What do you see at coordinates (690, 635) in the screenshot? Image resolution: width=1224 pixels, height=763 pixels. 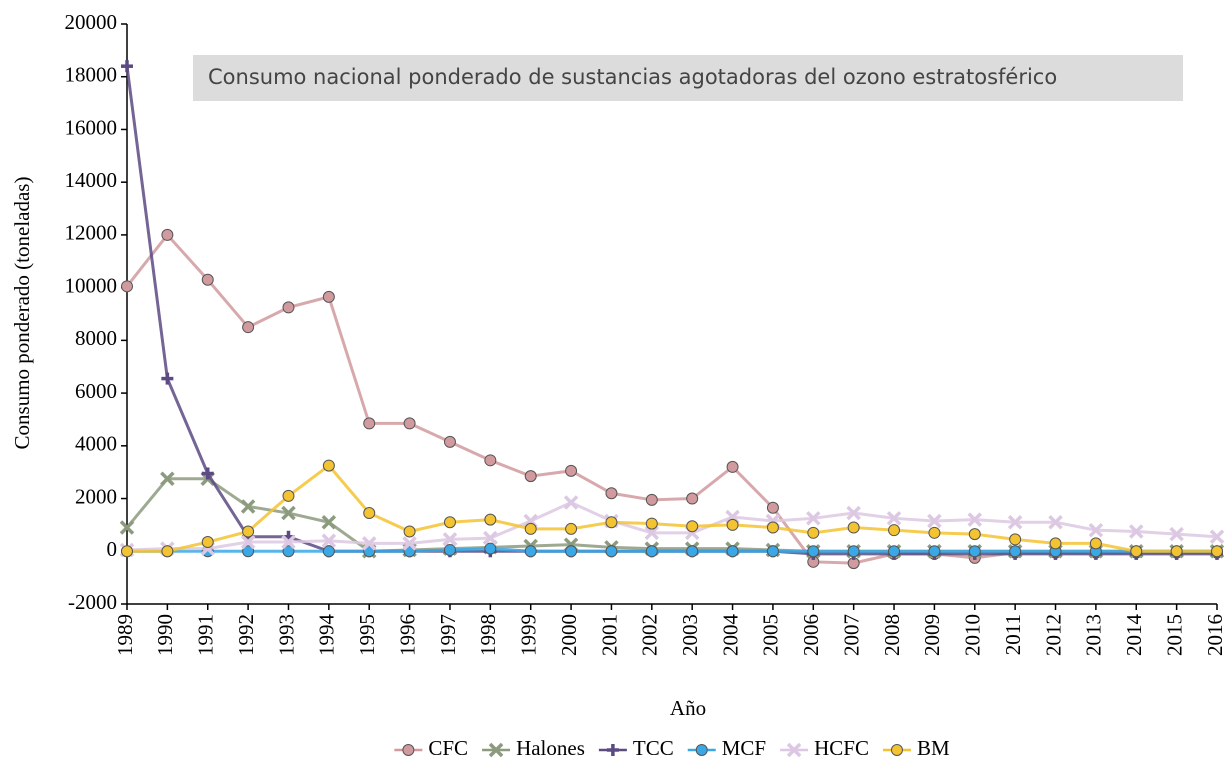 I see `x-tick-label: 2003` at bounding box center [690, 635].